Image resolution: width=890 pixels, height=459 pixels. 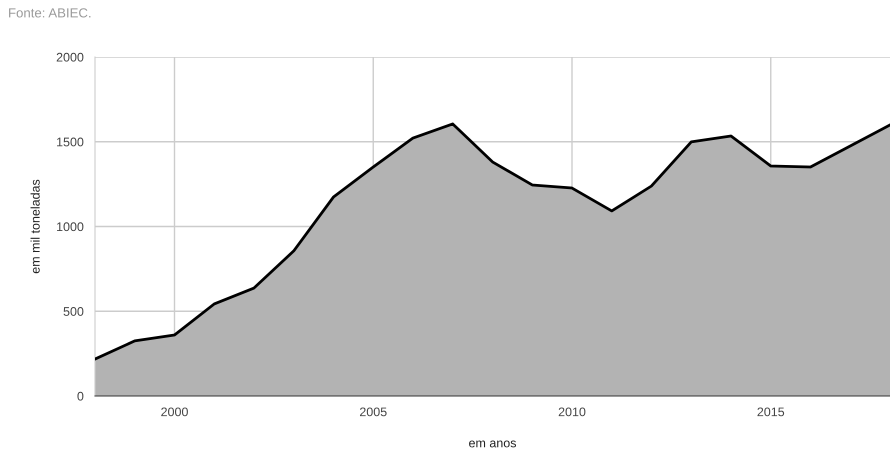 What do you see at coordinates (373, 411) in the screenshot?
I see `x-tick-label: 2005` at bounding box center [373, 411].